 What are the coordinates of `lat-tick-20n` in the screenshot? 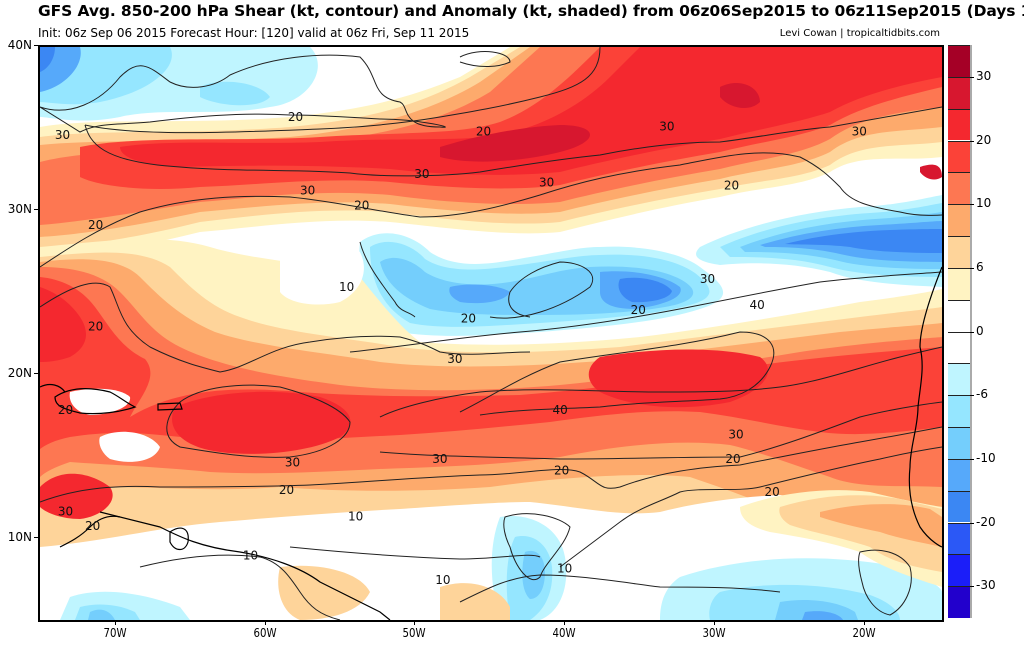 It's located at (36, 373).